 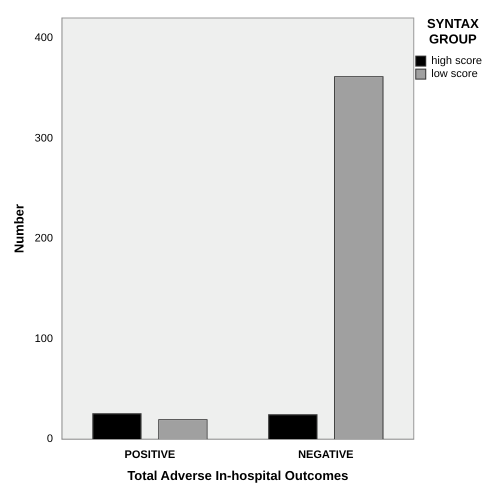 I want to click on legend-label: high score, so click(x=456, y=61).